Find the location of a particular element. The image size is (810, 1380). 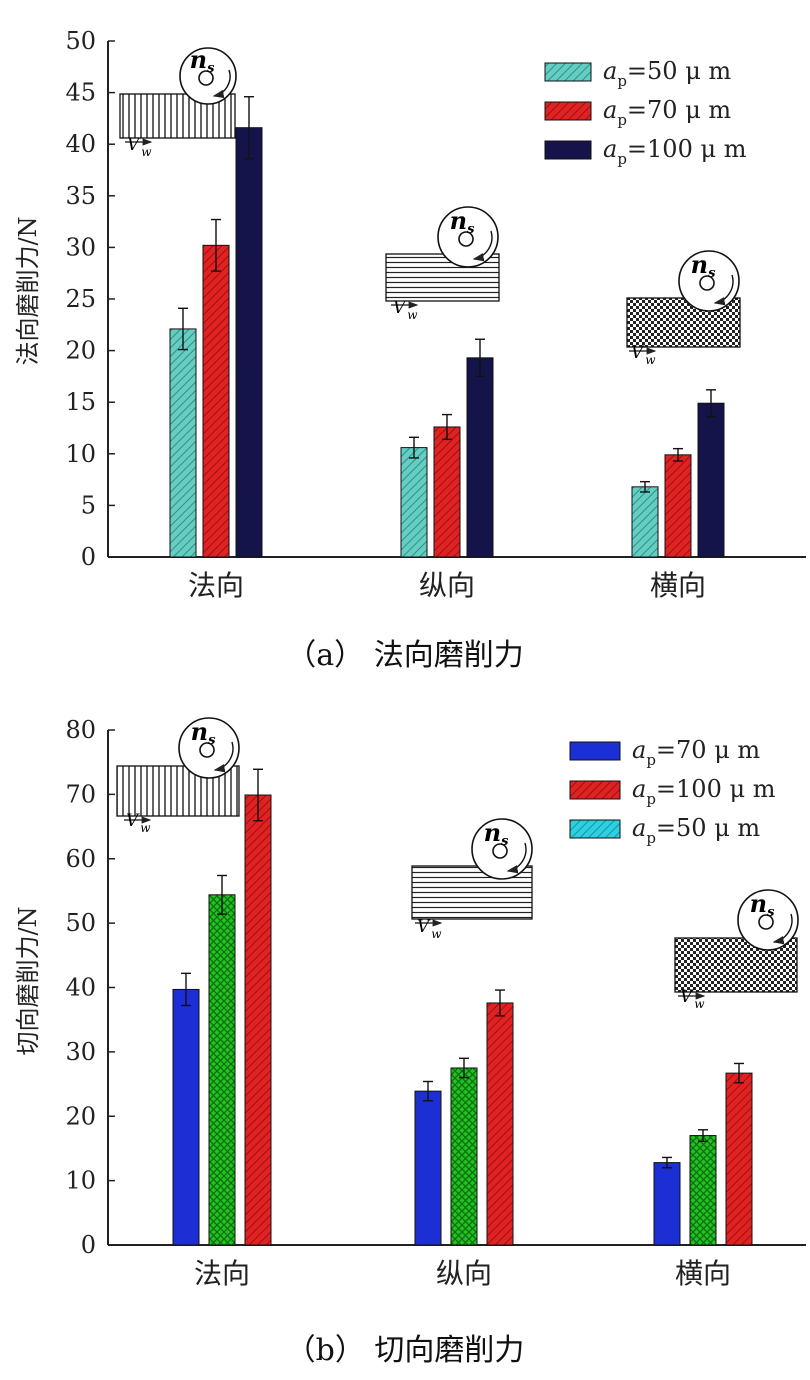

figure-caption: （a） 法向磨削力 is located at coordinates (404, 655).